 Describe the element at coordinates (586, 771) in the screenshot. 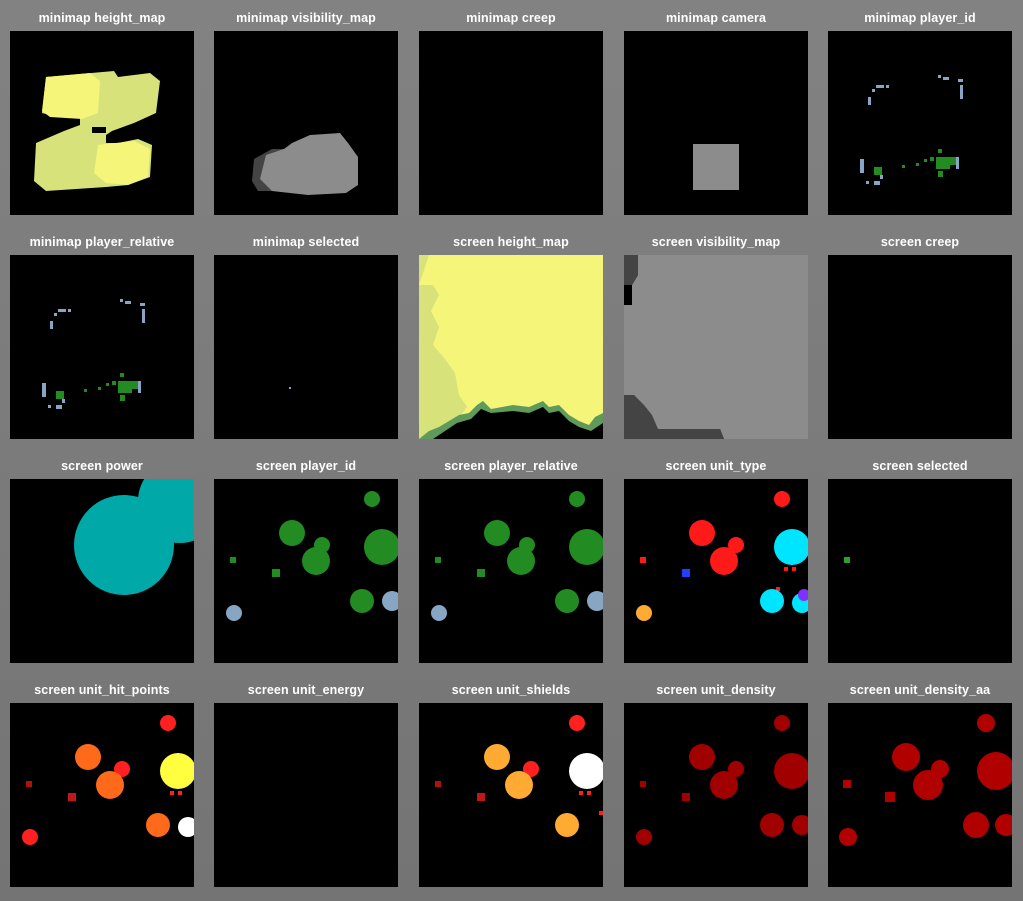

I see `shields-white` at that location.